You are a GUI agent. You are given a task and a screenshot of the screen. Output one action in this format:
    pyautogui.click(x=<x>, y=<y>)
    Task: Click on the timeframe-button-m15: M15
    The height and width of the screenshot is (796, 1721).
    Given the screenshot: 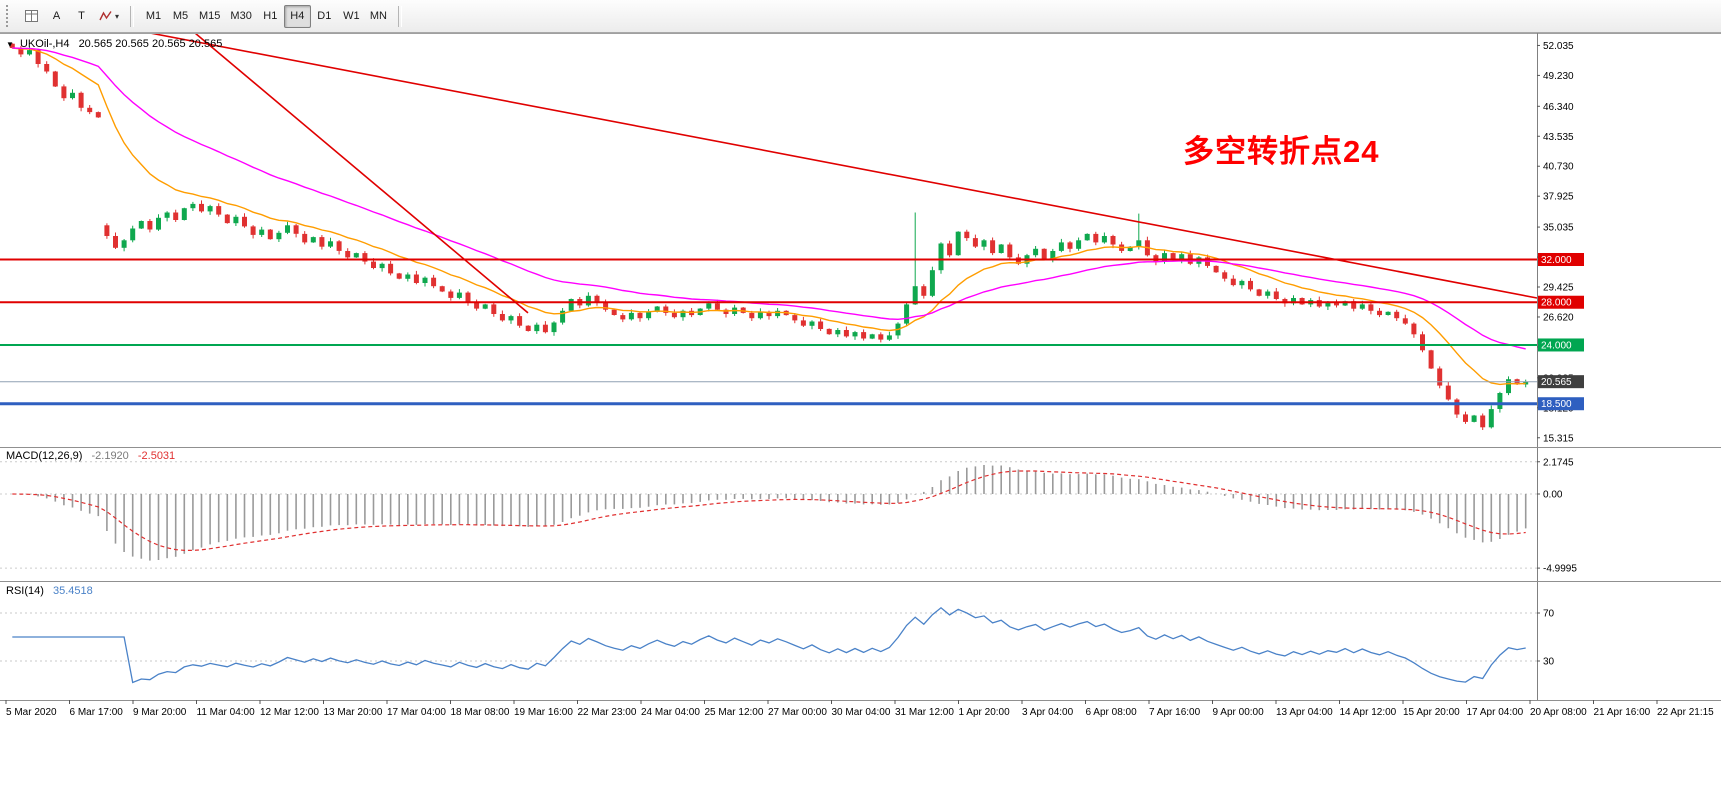 What is the action you would take?
    pyautogui.click(x=209, y=16)
    